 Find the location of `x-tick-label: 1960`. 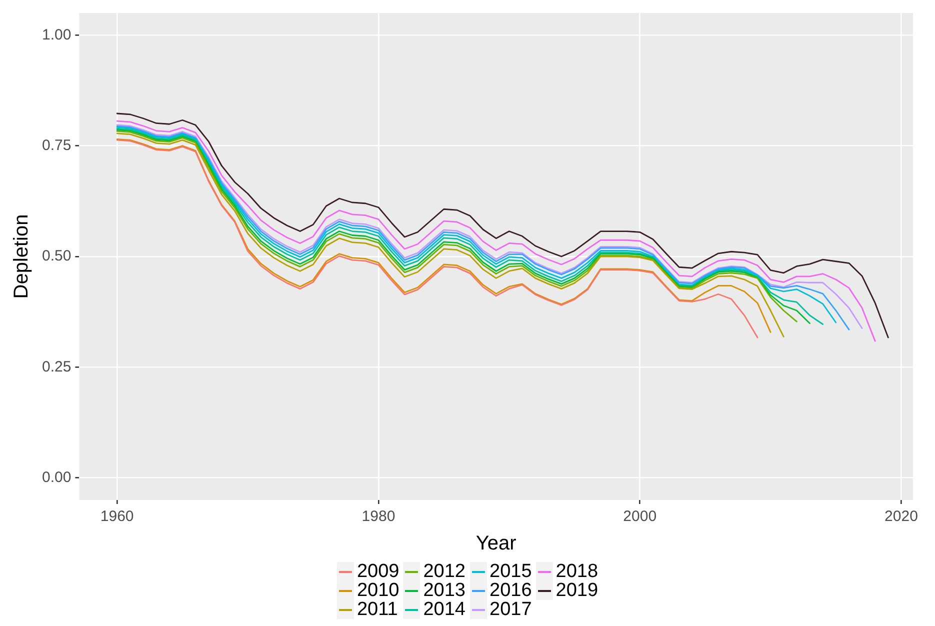

x-tick-label: 1960 is located at coordinates (117, 517).